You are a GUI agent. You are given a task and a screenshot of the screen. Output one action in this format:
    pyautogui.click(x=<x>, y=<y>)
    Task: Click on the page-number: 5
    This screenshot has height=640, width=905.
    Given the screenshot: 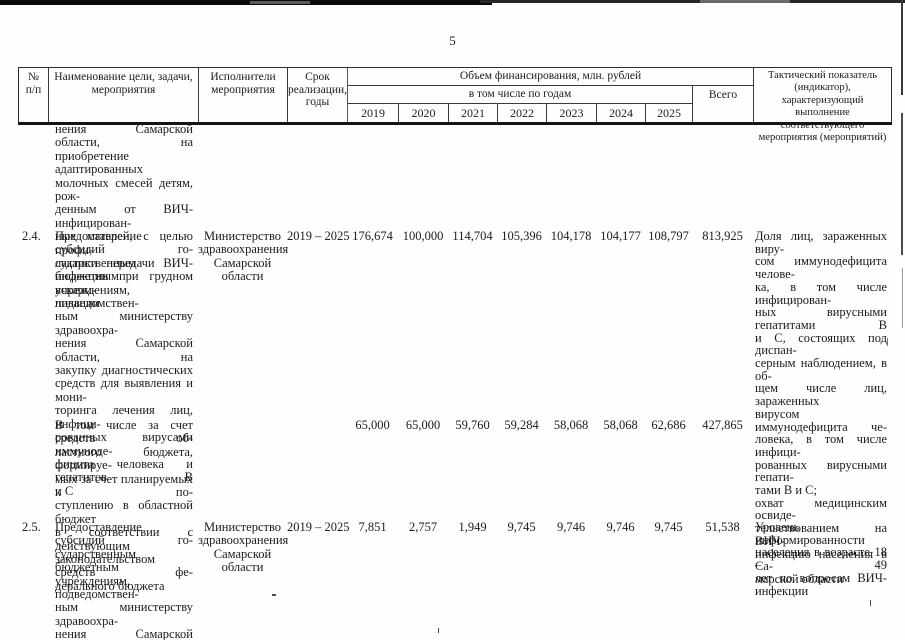 What is the action you would take?
    pyautogui.click(x=452, y=40)
    